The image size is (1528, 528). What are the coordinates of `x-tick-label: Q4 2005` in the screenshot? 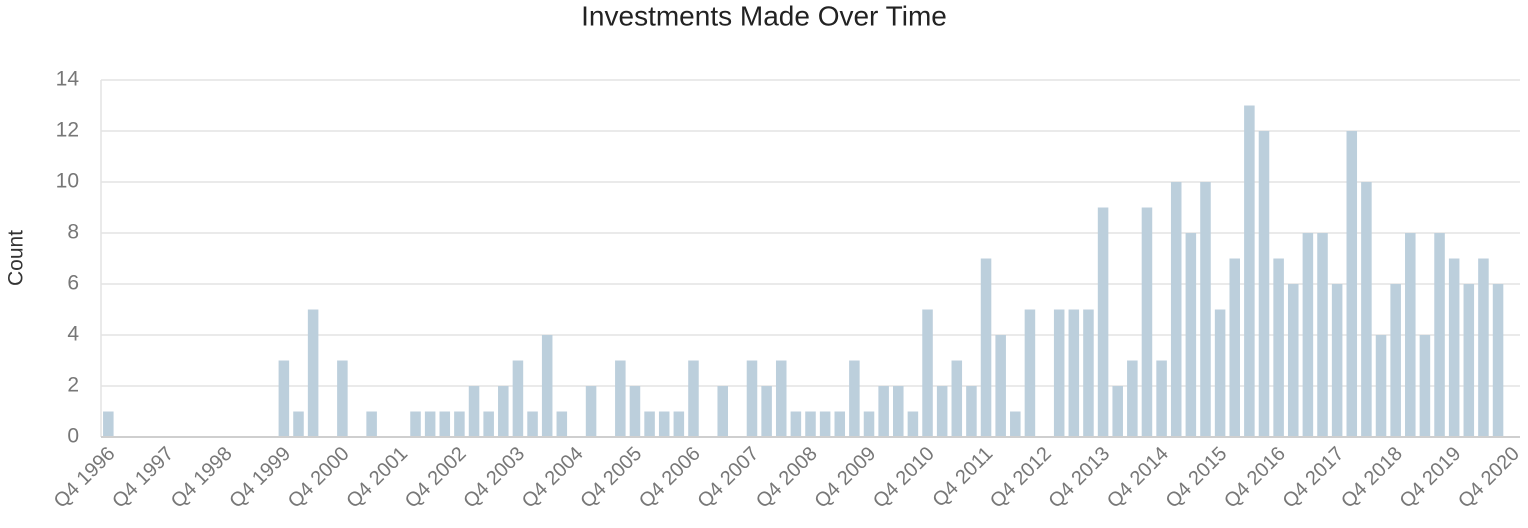 It's located at (611, 478).